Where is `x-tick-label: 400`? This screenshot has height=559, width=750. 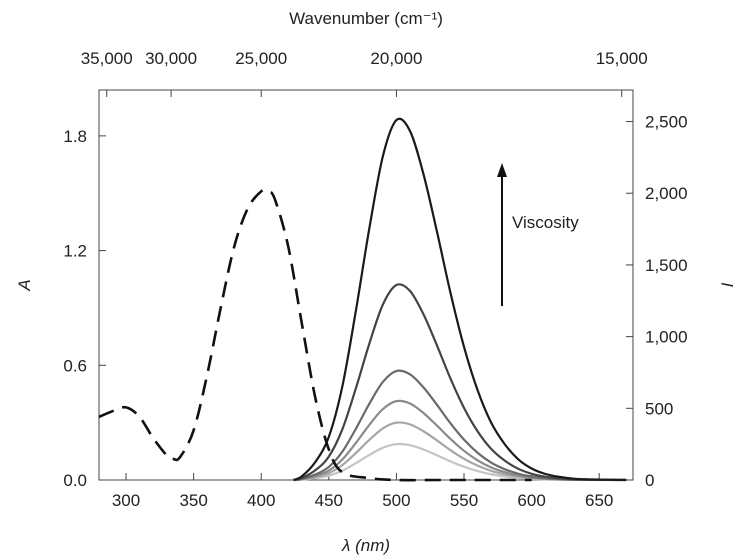 x-tick-label: 400 is located at coordinates (261, 500).